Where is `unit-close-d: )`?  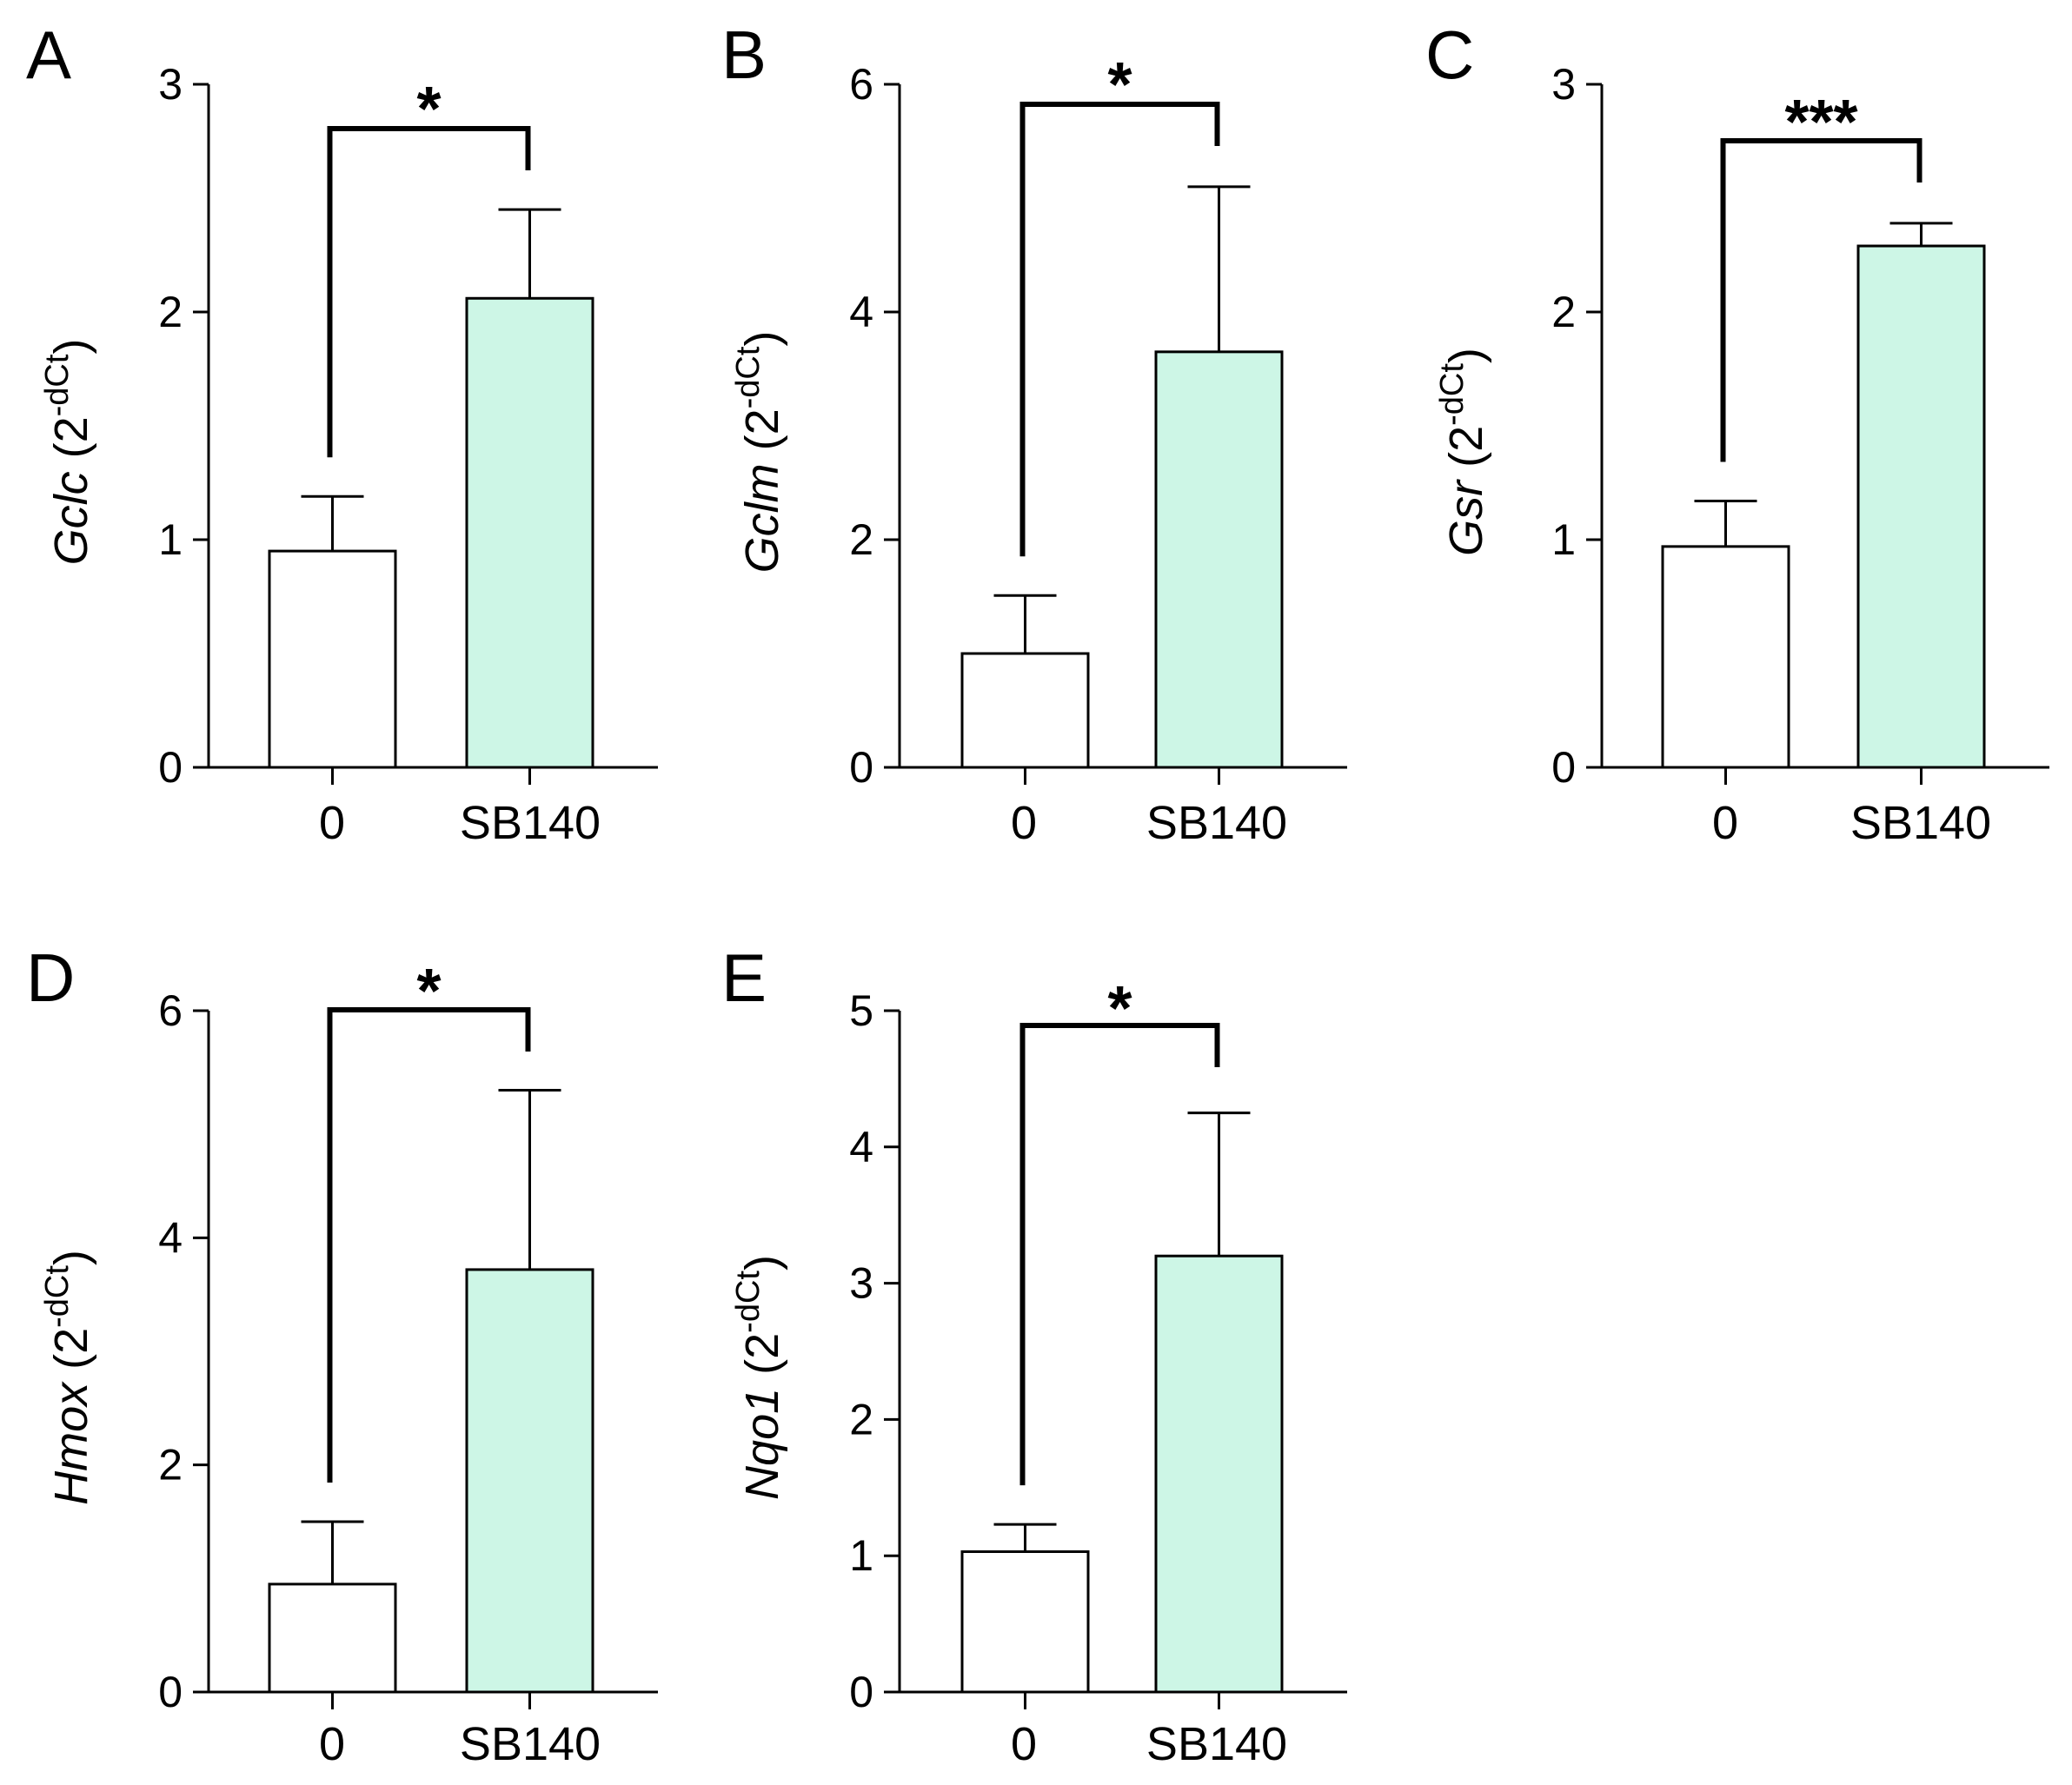 unit-close-d: ) is located at coordinates (71, 1257).